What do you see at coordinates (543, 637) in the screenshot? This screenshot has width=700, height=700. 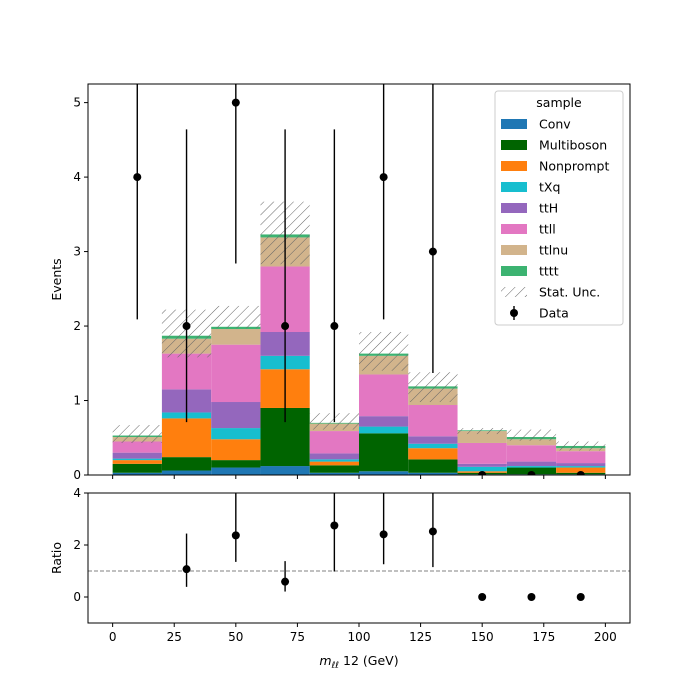 I see `x-tick-label-7: 175` at bounding box center [543, 637].